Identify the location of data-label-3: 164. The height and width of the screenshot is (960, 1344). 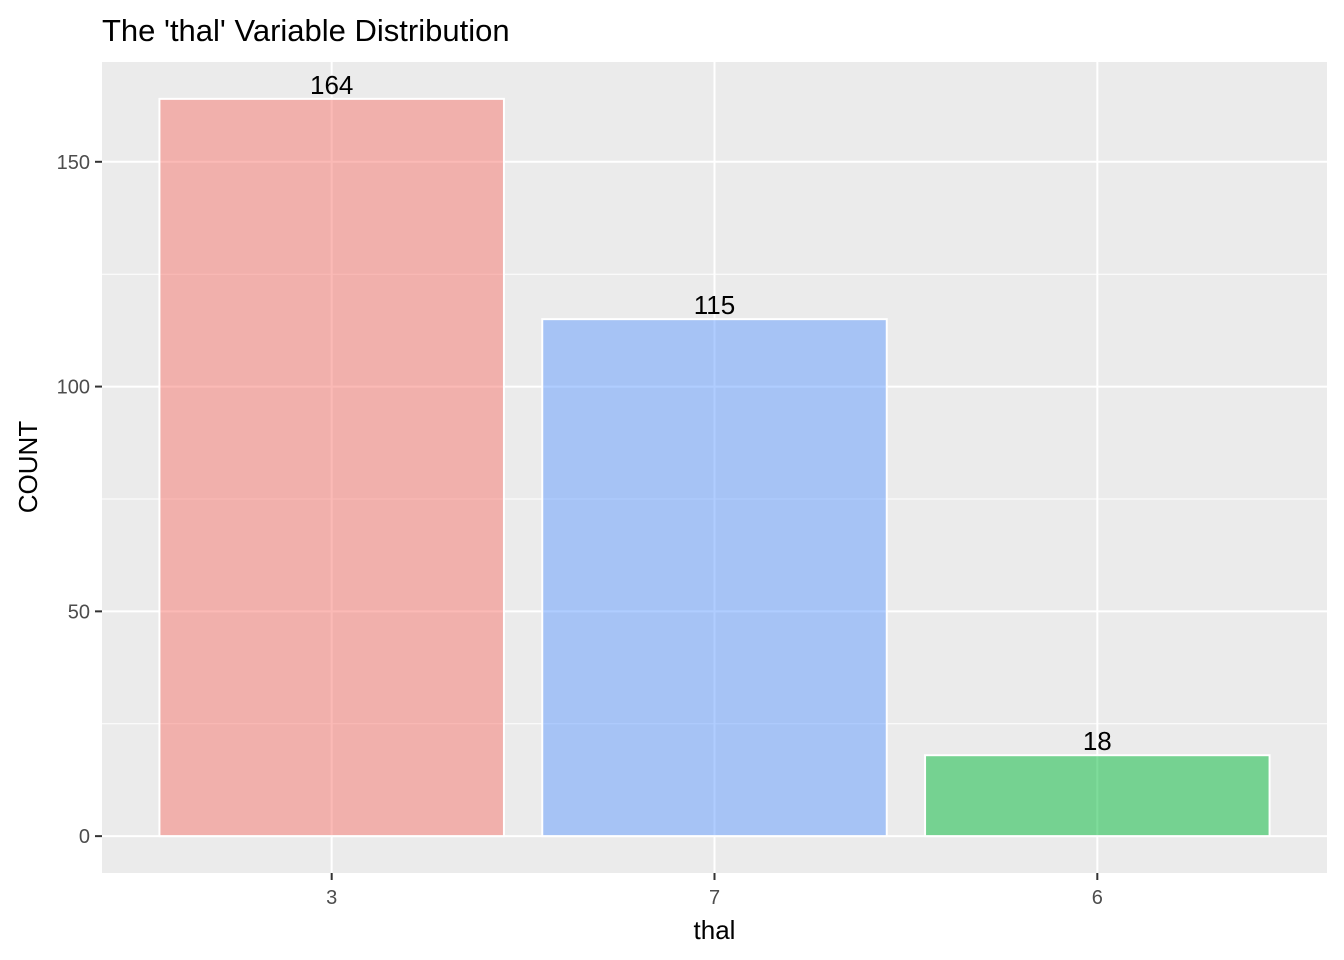
(331, 85).